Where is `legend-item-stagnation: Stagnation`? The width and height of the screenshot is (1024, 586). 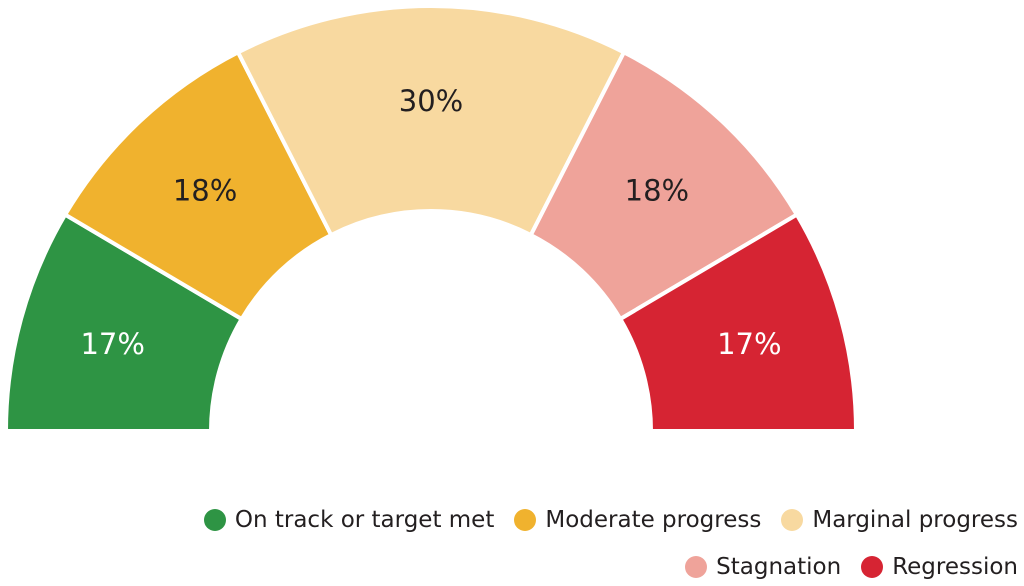
legend-item-stagnation: Stagnation is located at coordinates (763, 567).